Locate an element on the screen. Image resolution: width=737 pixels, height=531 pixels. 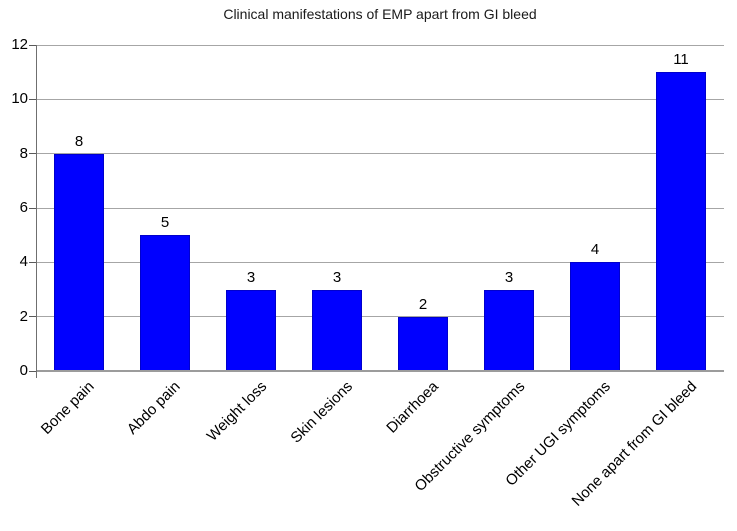
bar-value-label: 11 is located at coordinates (681, 60).